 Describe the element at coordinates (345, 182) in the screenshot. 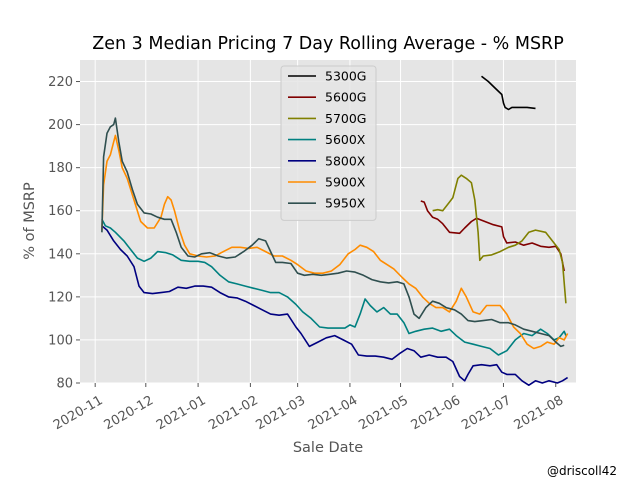

I see `legend-label: 5900X` at that location.